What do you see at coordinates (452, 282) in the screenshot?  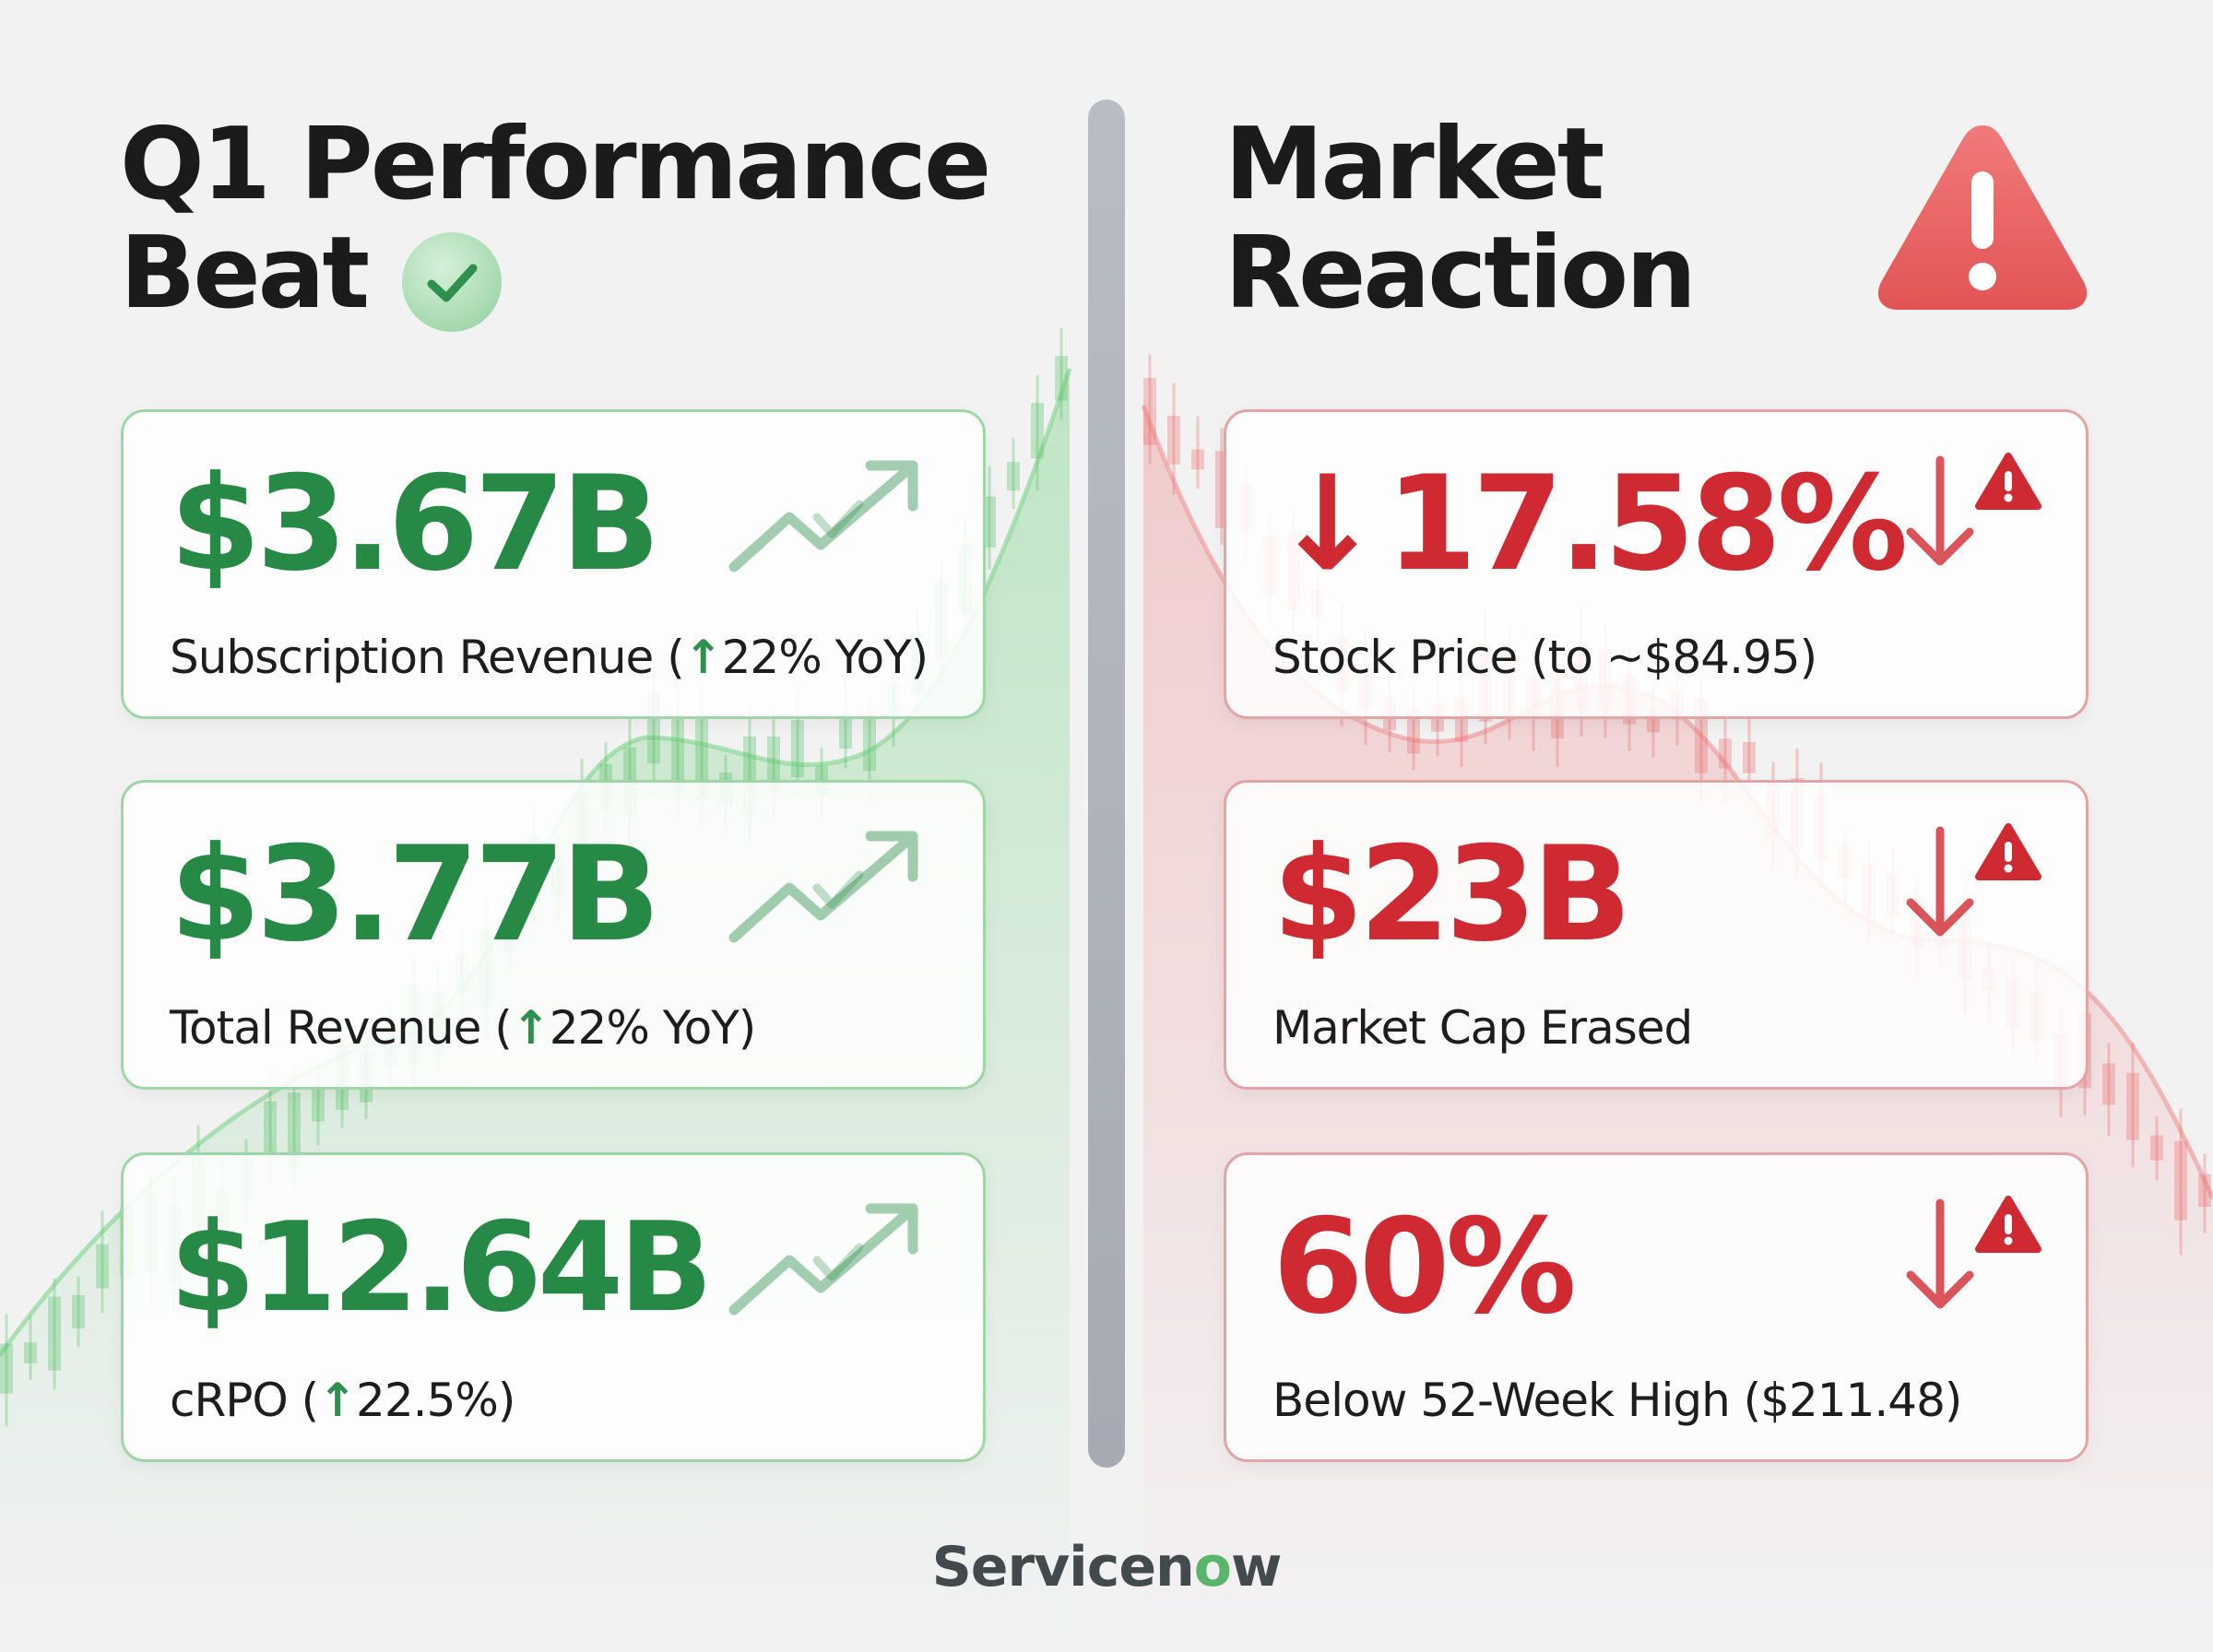 I see `check-circle-icon` at bounding box center [452, 282].